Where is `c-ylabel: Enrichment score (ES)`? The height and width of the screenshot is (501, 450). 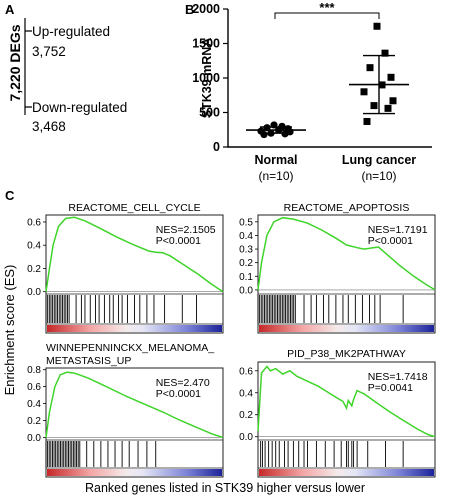
c-ylabel: Enrichment score (ES) is located at coordinates (9, 330).